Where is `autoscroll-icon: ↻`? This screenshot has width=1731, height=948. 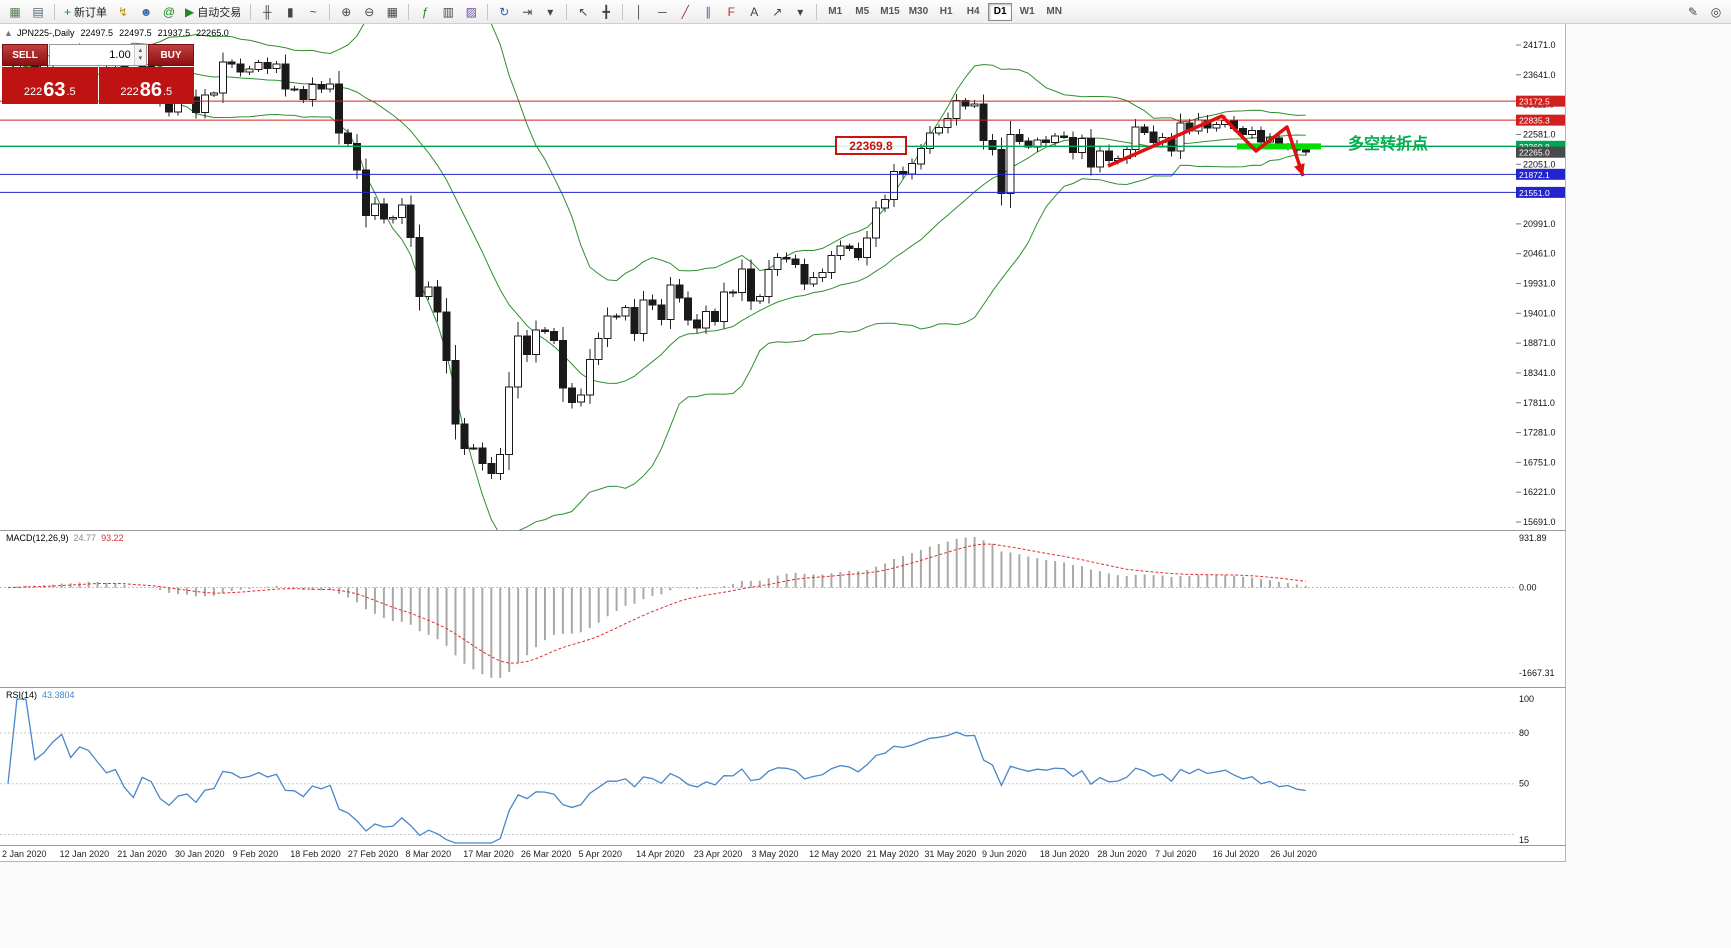
autoscroll-icon: ↻ is located at coordinates (504, 11).